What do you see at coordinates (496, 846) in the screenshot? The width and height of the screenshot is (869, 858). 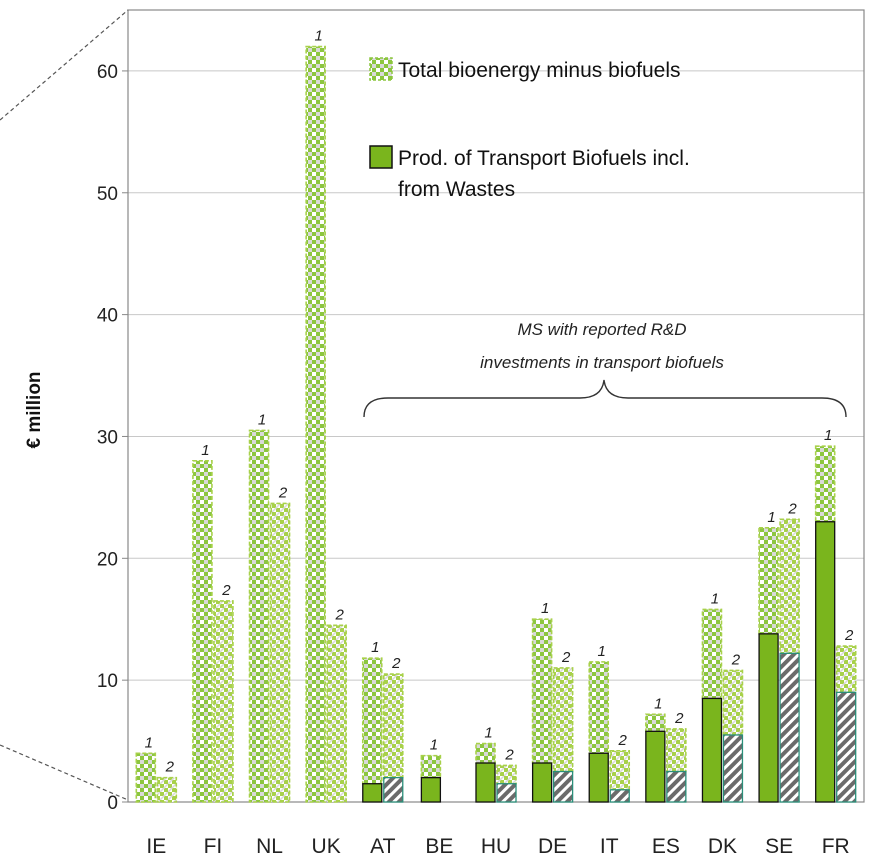 I see `x-category-label-HU: HU` at bounding box center [496, 846].